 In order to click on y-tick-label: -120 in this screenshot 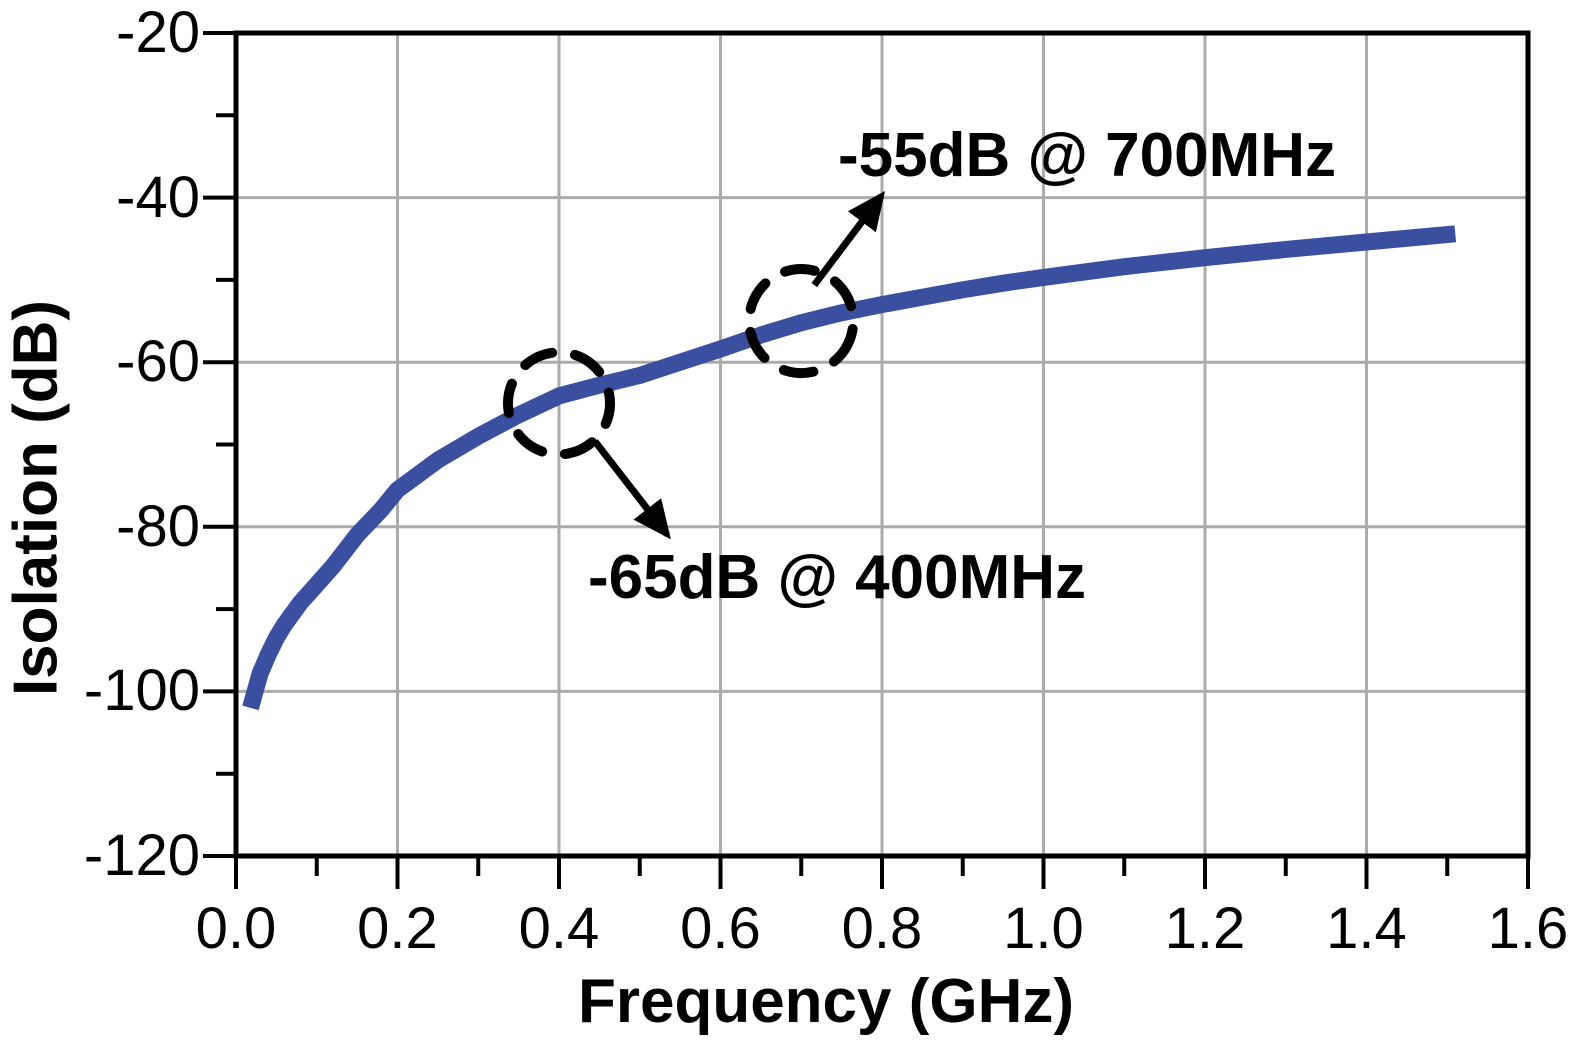, I will do `click(141, 855)`.